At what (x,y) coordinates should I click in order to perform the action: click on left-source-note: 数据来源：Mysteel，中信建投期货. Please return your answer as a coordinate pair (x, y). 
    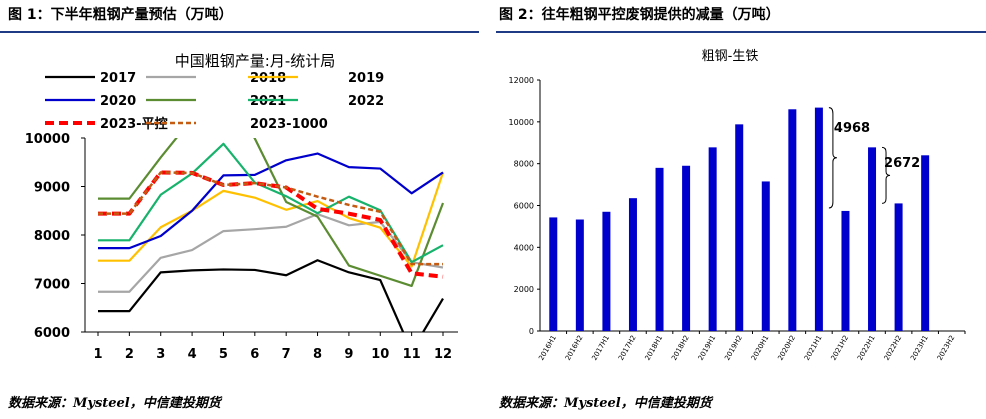
    Looking at the image, I should click on (114, 403).